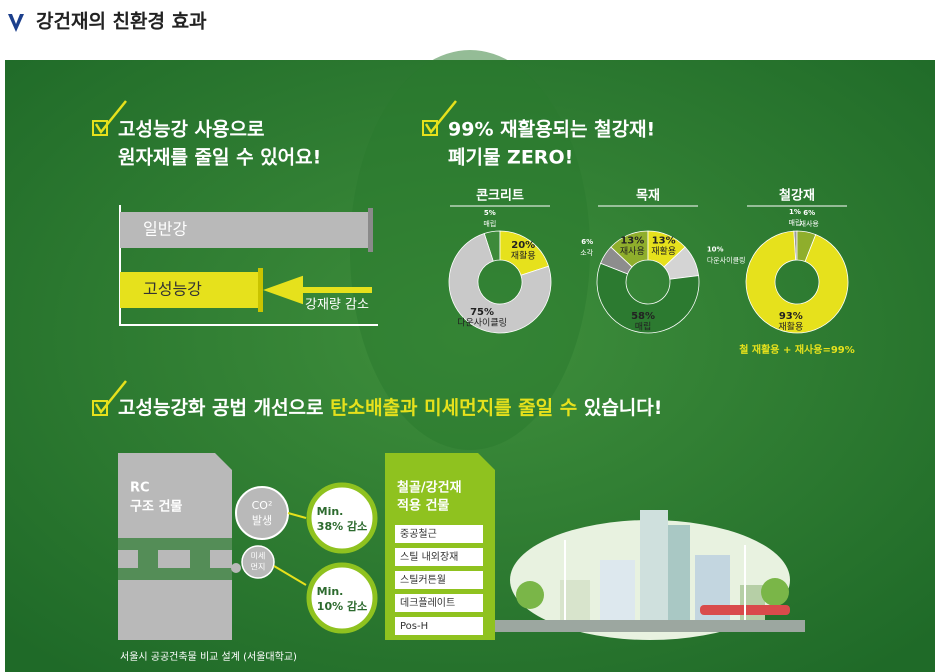  Describe the element at coordinates (172, 289) in the screenshot. I see `bar-label: 고성능강` at that location.